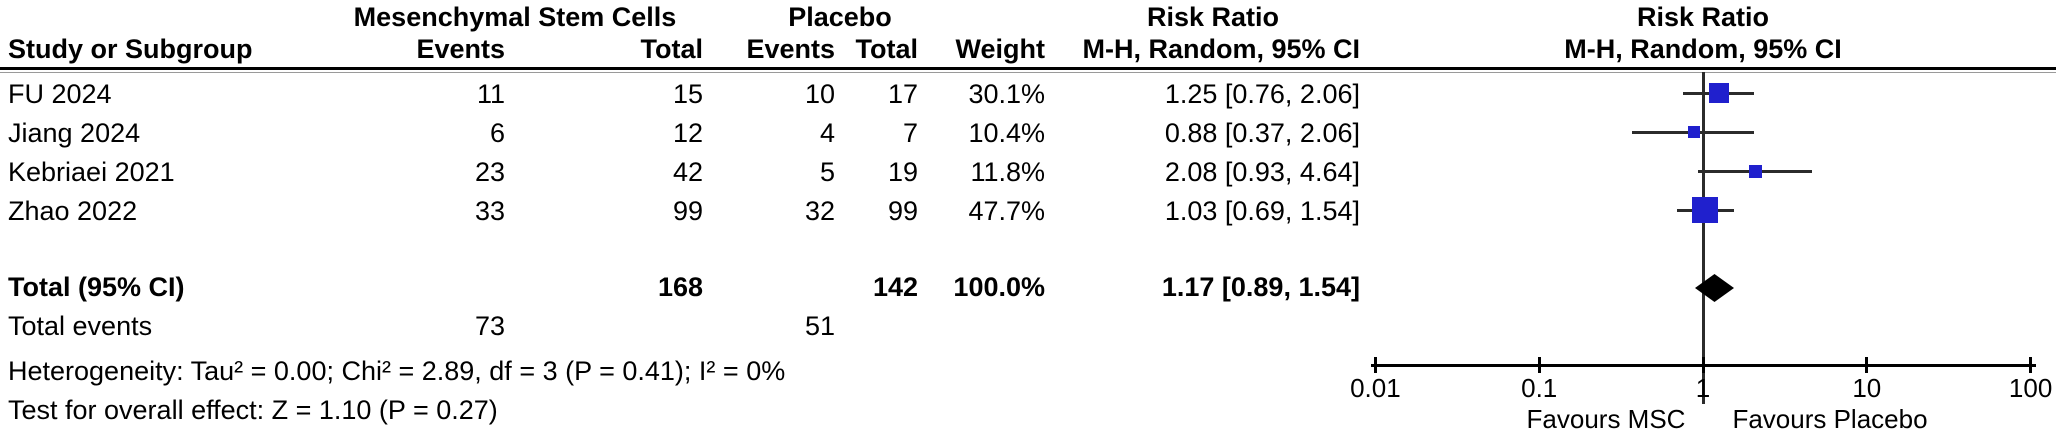 The width and height of the screenshot is (2056, 438). I want to click on axis-tick-label: 0.1, so click(1539, 388).